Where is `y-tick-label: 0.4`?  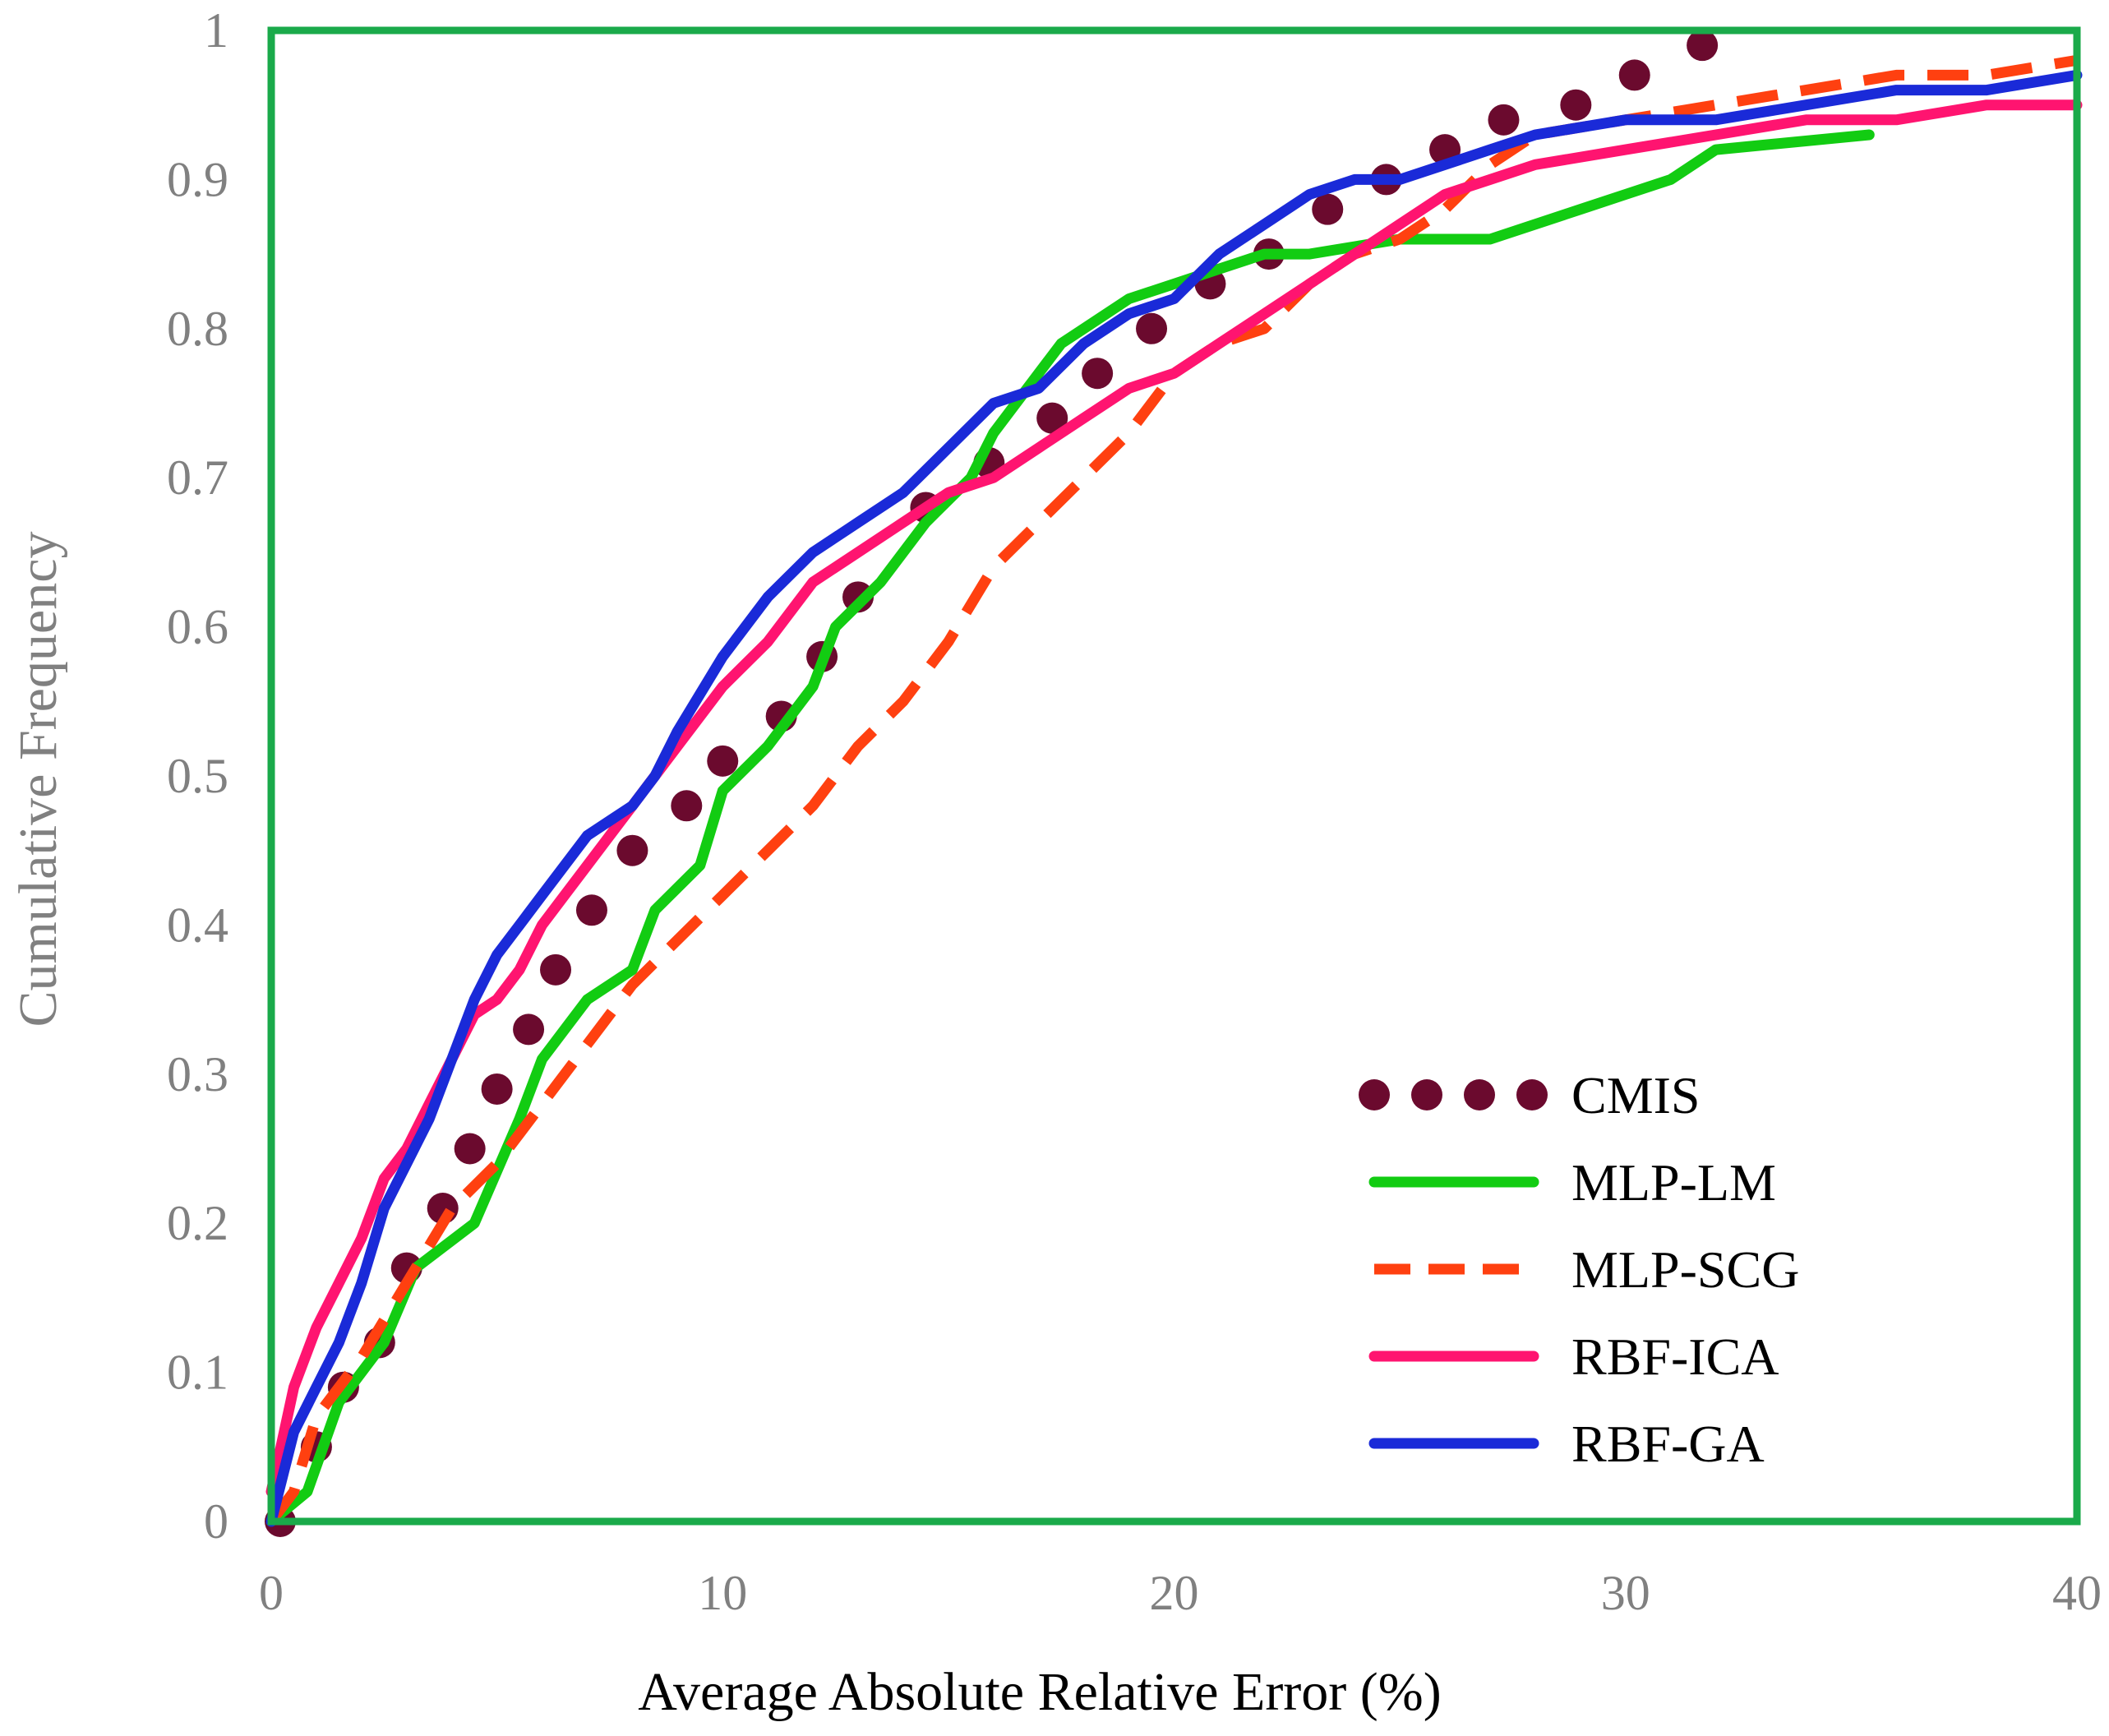
y-tick-label: 0.4 is located at coordinates (197, 925).